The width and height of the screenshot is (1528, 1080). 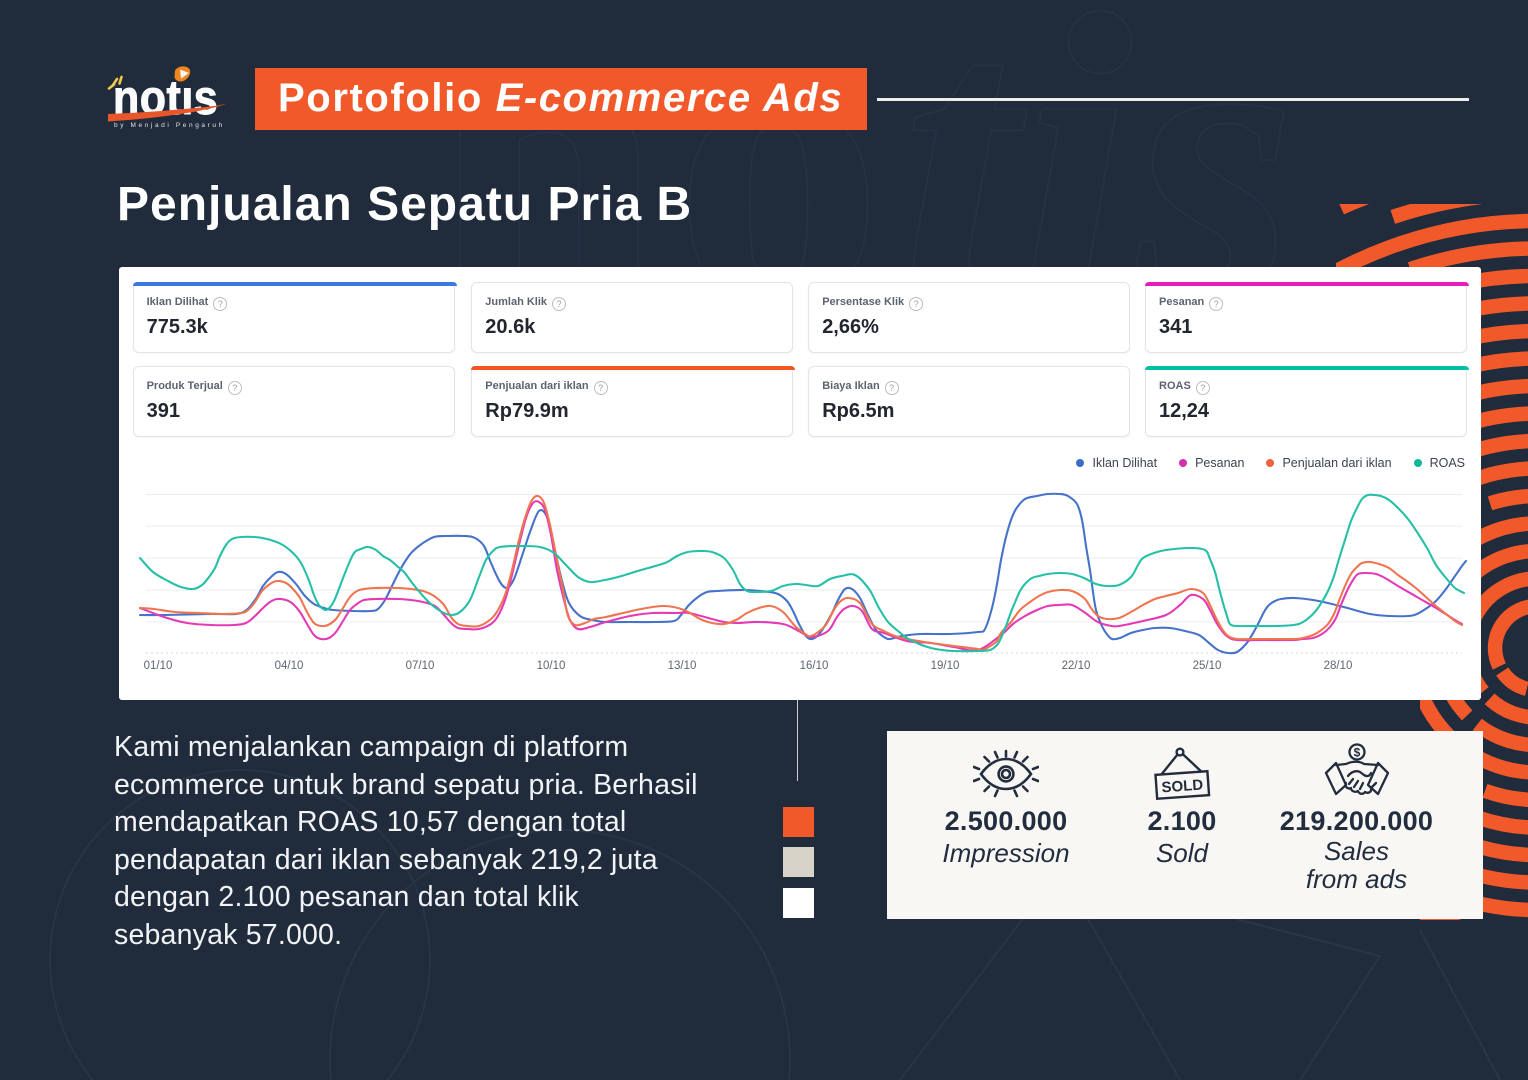 What do you see at coordinates (289, 666) in the screenshot?
I see `svg-text: 04/10` at bounding box center [289, 666].